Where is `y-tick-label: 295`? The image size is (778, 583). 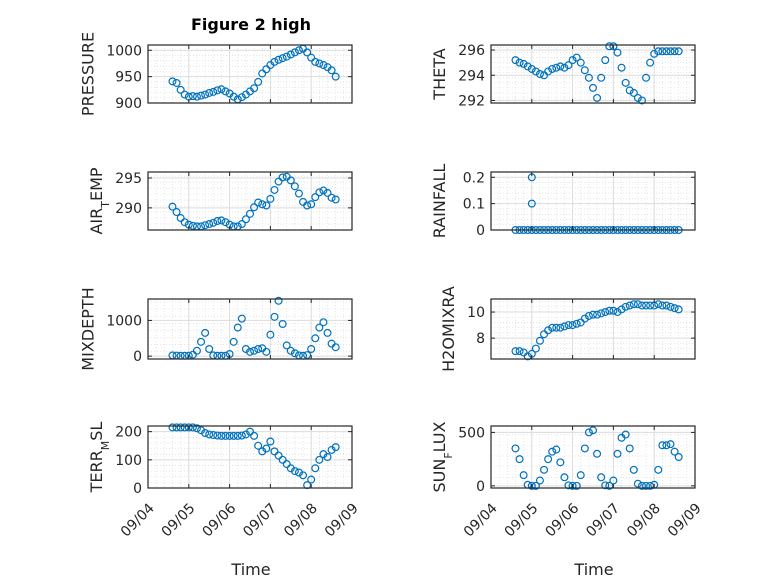 y-tick-label: 295 is located at coordinates (128, 179).